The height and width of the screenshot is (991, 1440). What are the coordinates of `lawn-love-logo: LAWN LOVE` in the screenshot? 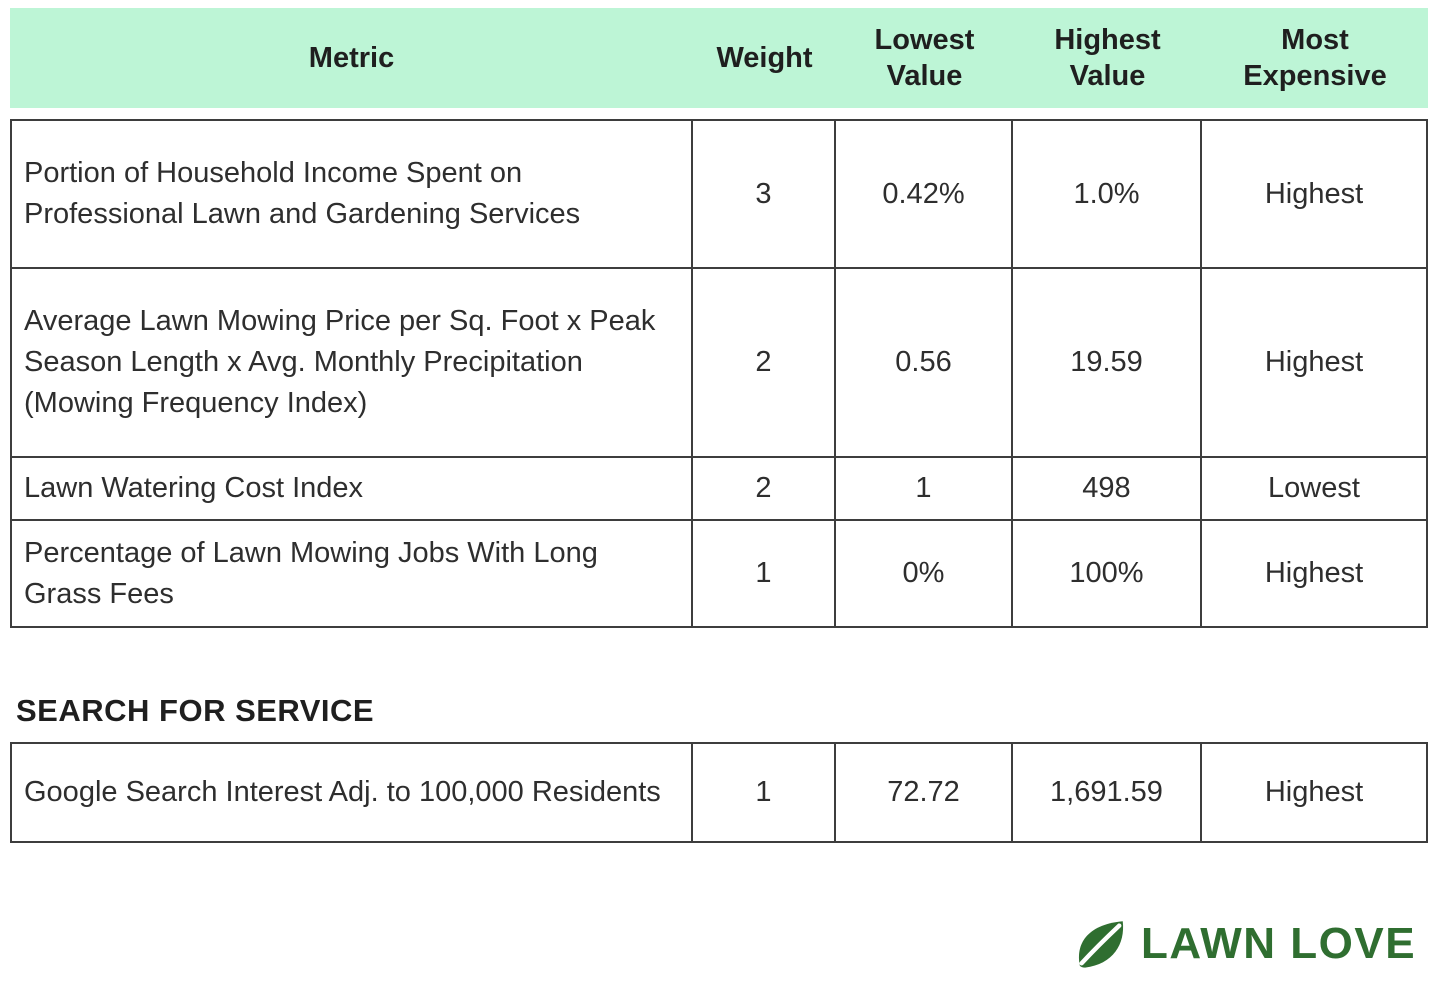 It's located at (1244, 944).